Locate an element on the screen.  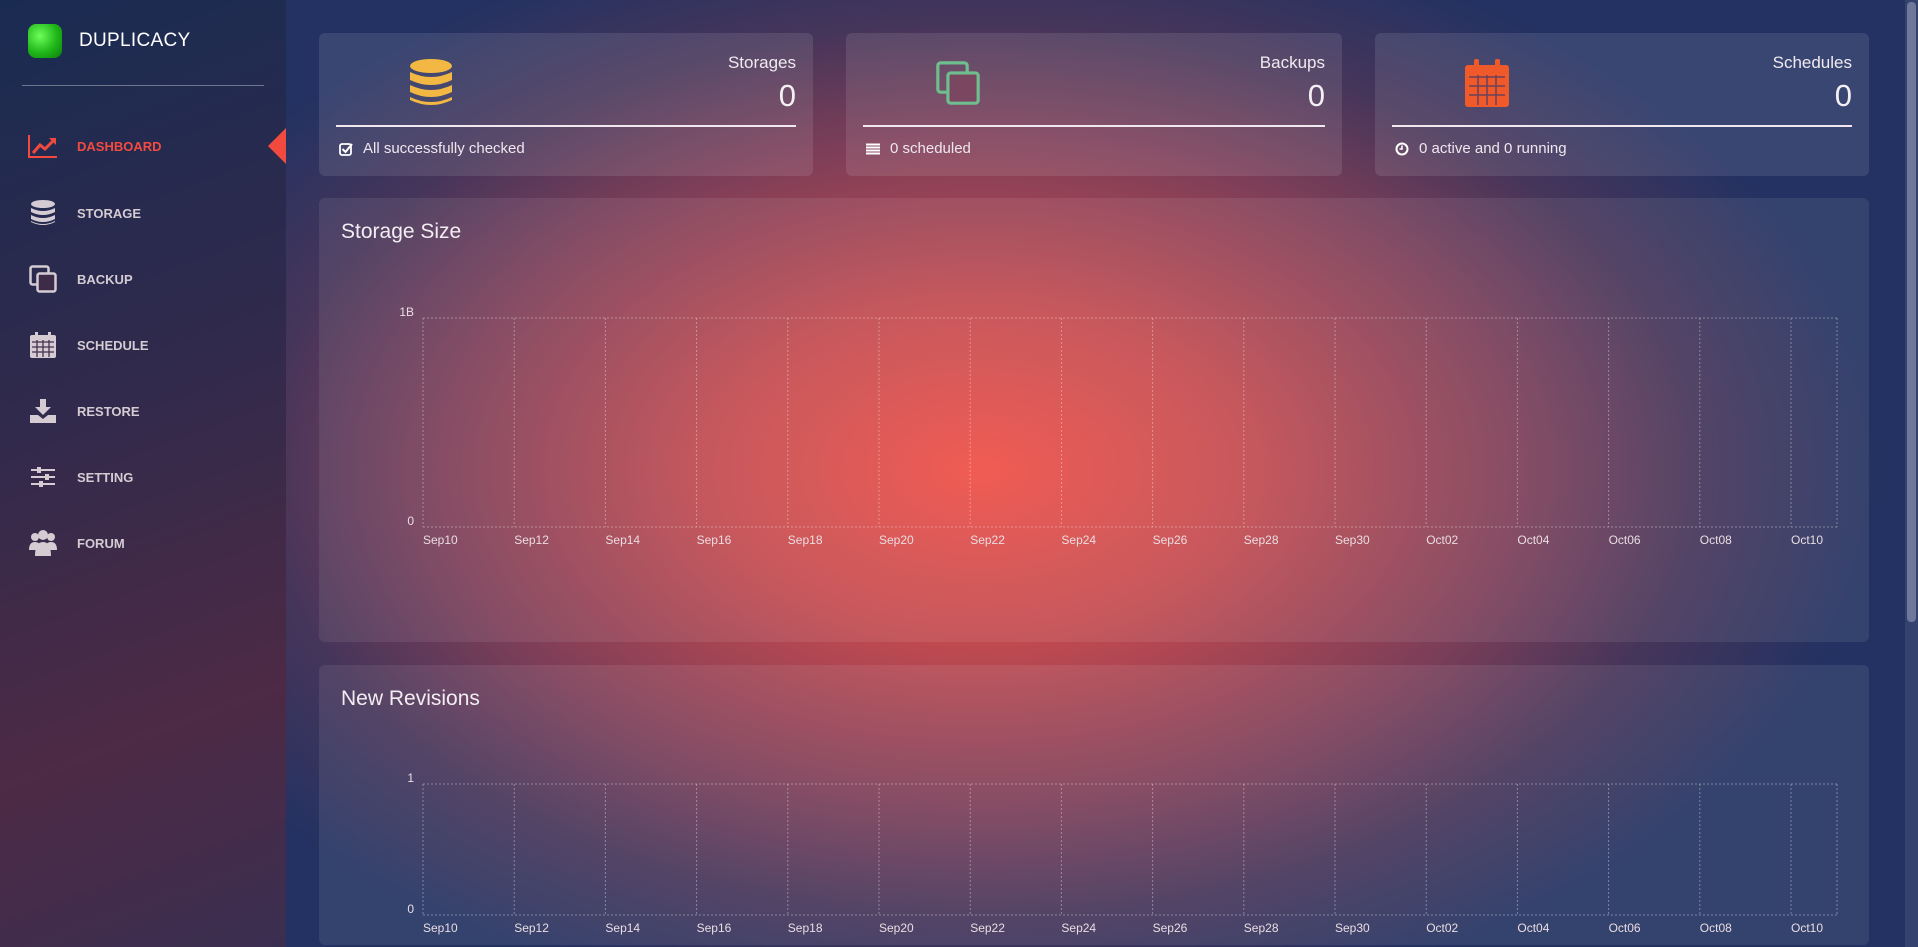
schedules-card: Schedules 0 0 active and 0 running is located at coordinates (1622, 104).